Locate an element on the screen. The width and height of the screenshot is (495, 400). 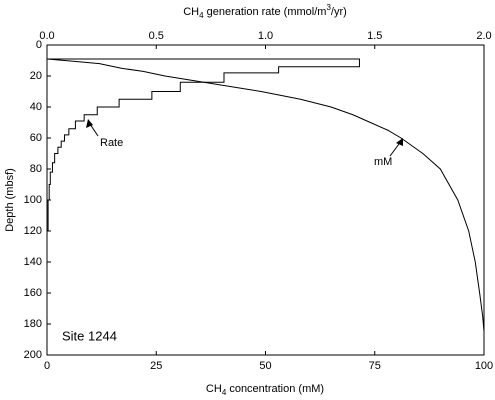
y-tick-label: 160 is located at coordinates (33, 293).